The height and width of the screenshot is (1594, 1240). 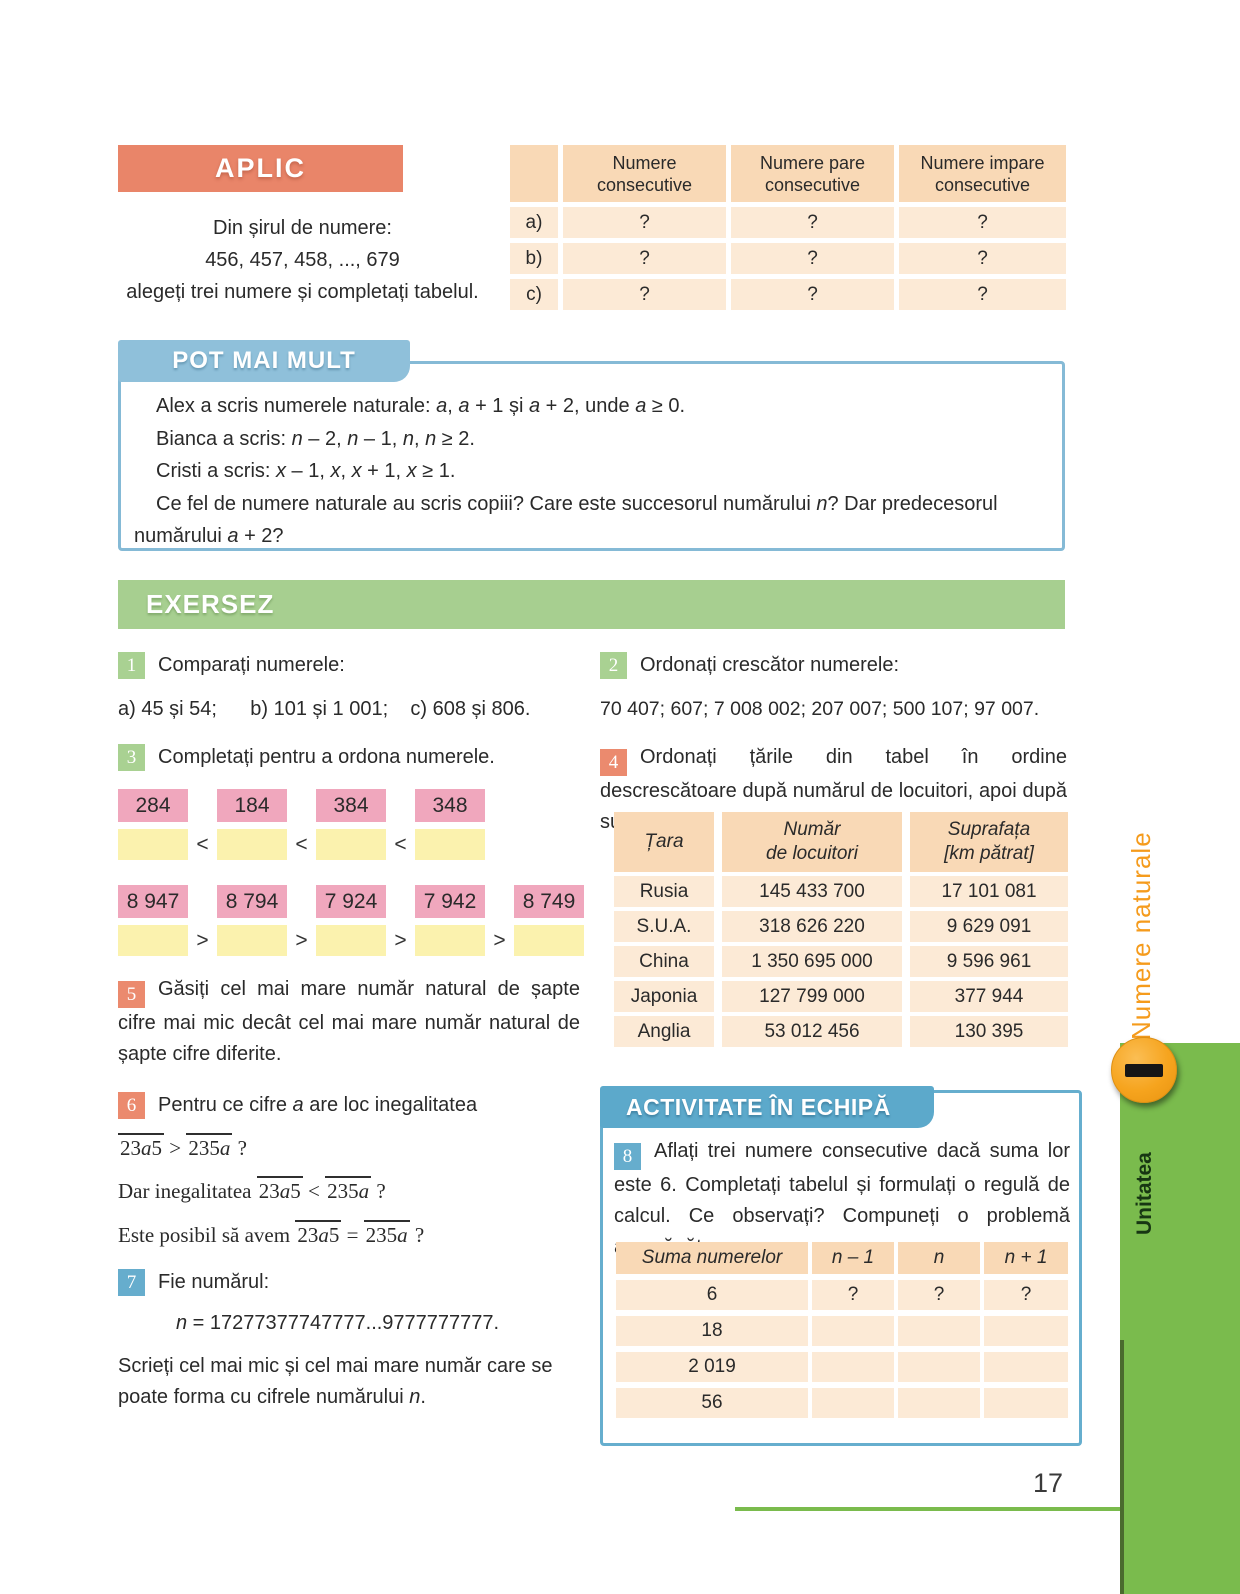 I want to click on exercise-1-title: Comparați numerele:, so click(x=251, y=665).